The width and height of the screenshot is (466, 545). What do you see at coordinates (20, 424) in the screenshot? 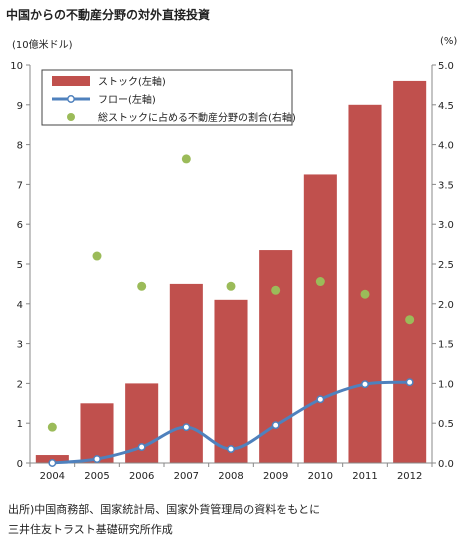
I see `left-tick-label: 1` at bounding box center [20, 424].